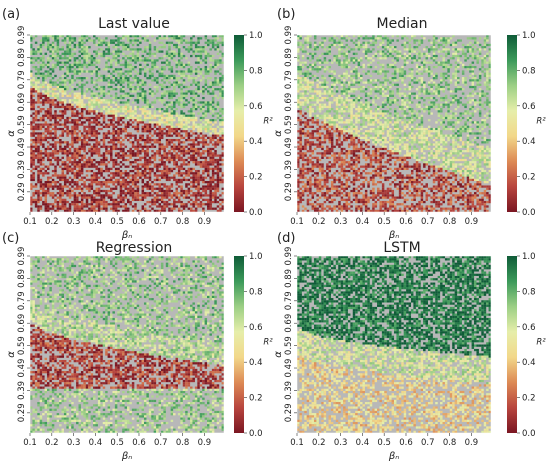 The width and height of the screenshot is (550, 465). I want to click on x-tick-label: 0.5, so click(117, 222).